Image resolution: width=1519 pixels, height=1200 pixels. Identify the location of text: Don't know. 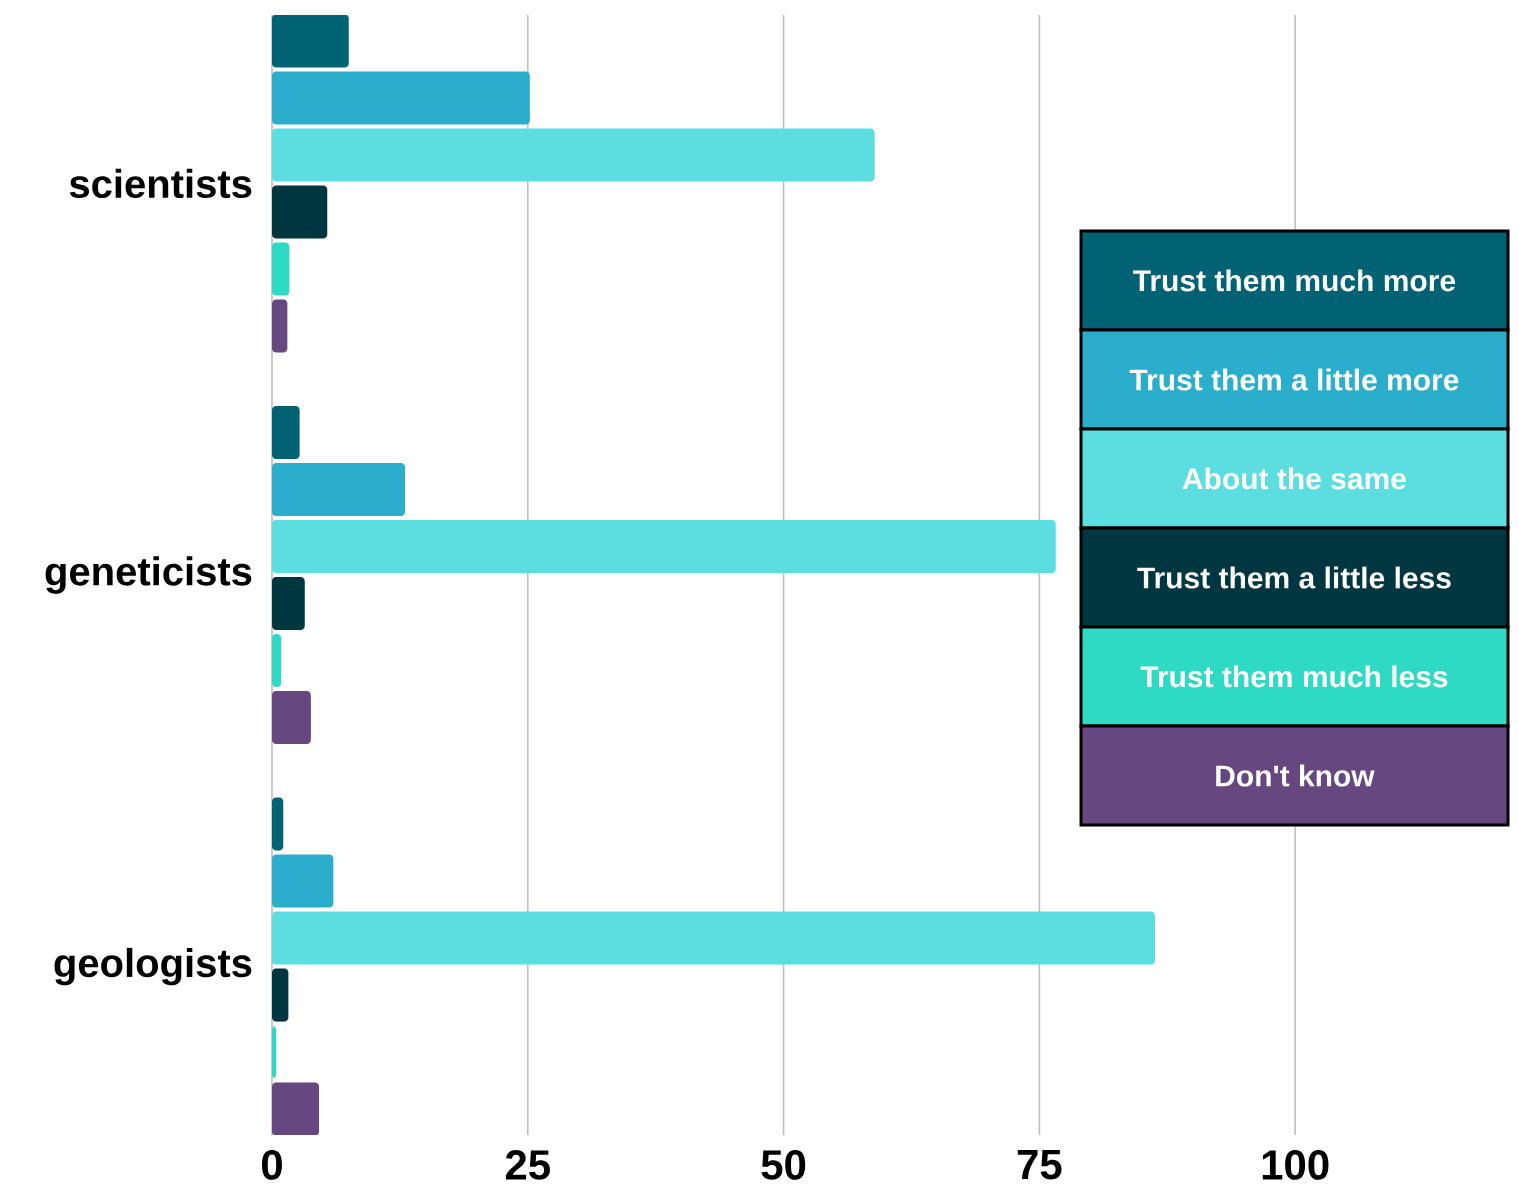
(1295, 775).